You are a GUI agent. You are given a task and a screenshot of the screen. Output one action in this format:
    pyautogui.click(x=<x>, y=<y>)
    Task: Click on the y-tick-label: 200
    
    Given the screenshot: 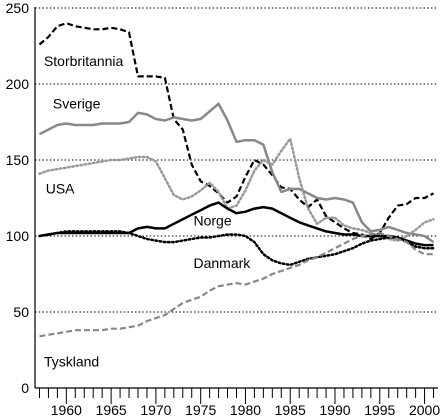 What is the action you would take?
    pyautogui.click(x=18, y=84)
    